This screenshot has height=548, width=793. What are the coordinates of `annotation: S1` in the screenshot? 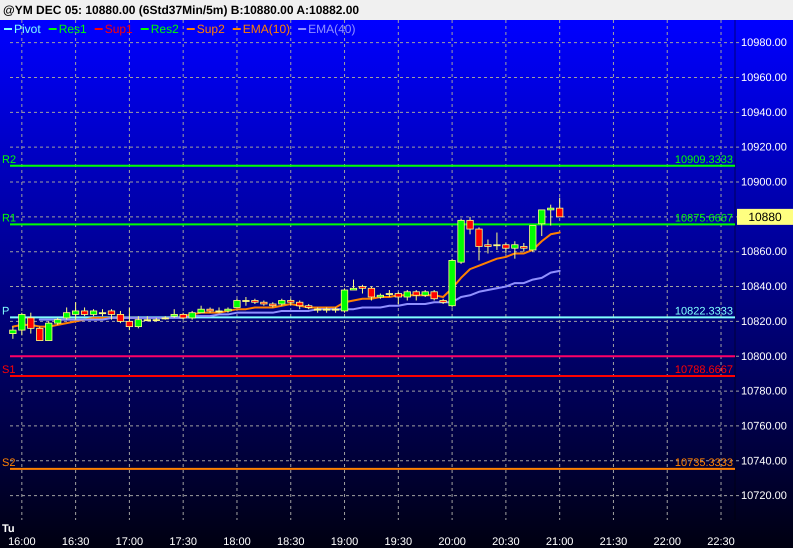 It's located at (9, 370).